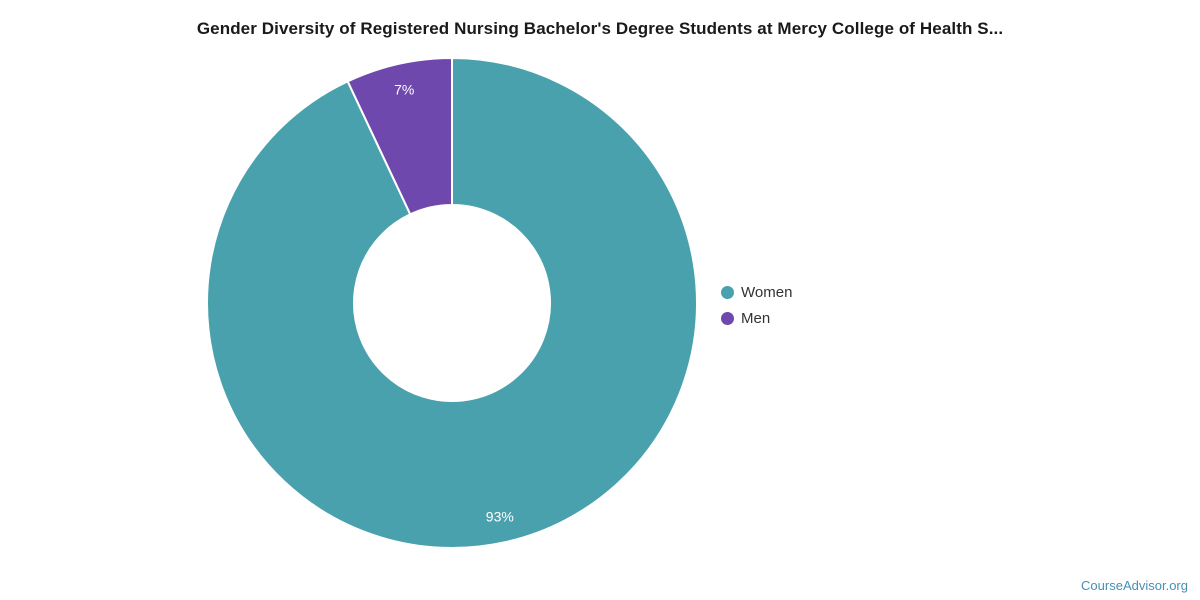 This screenshot has width=1200, height=600. I want to click on data-label-men: 7%, so click(404, 89).